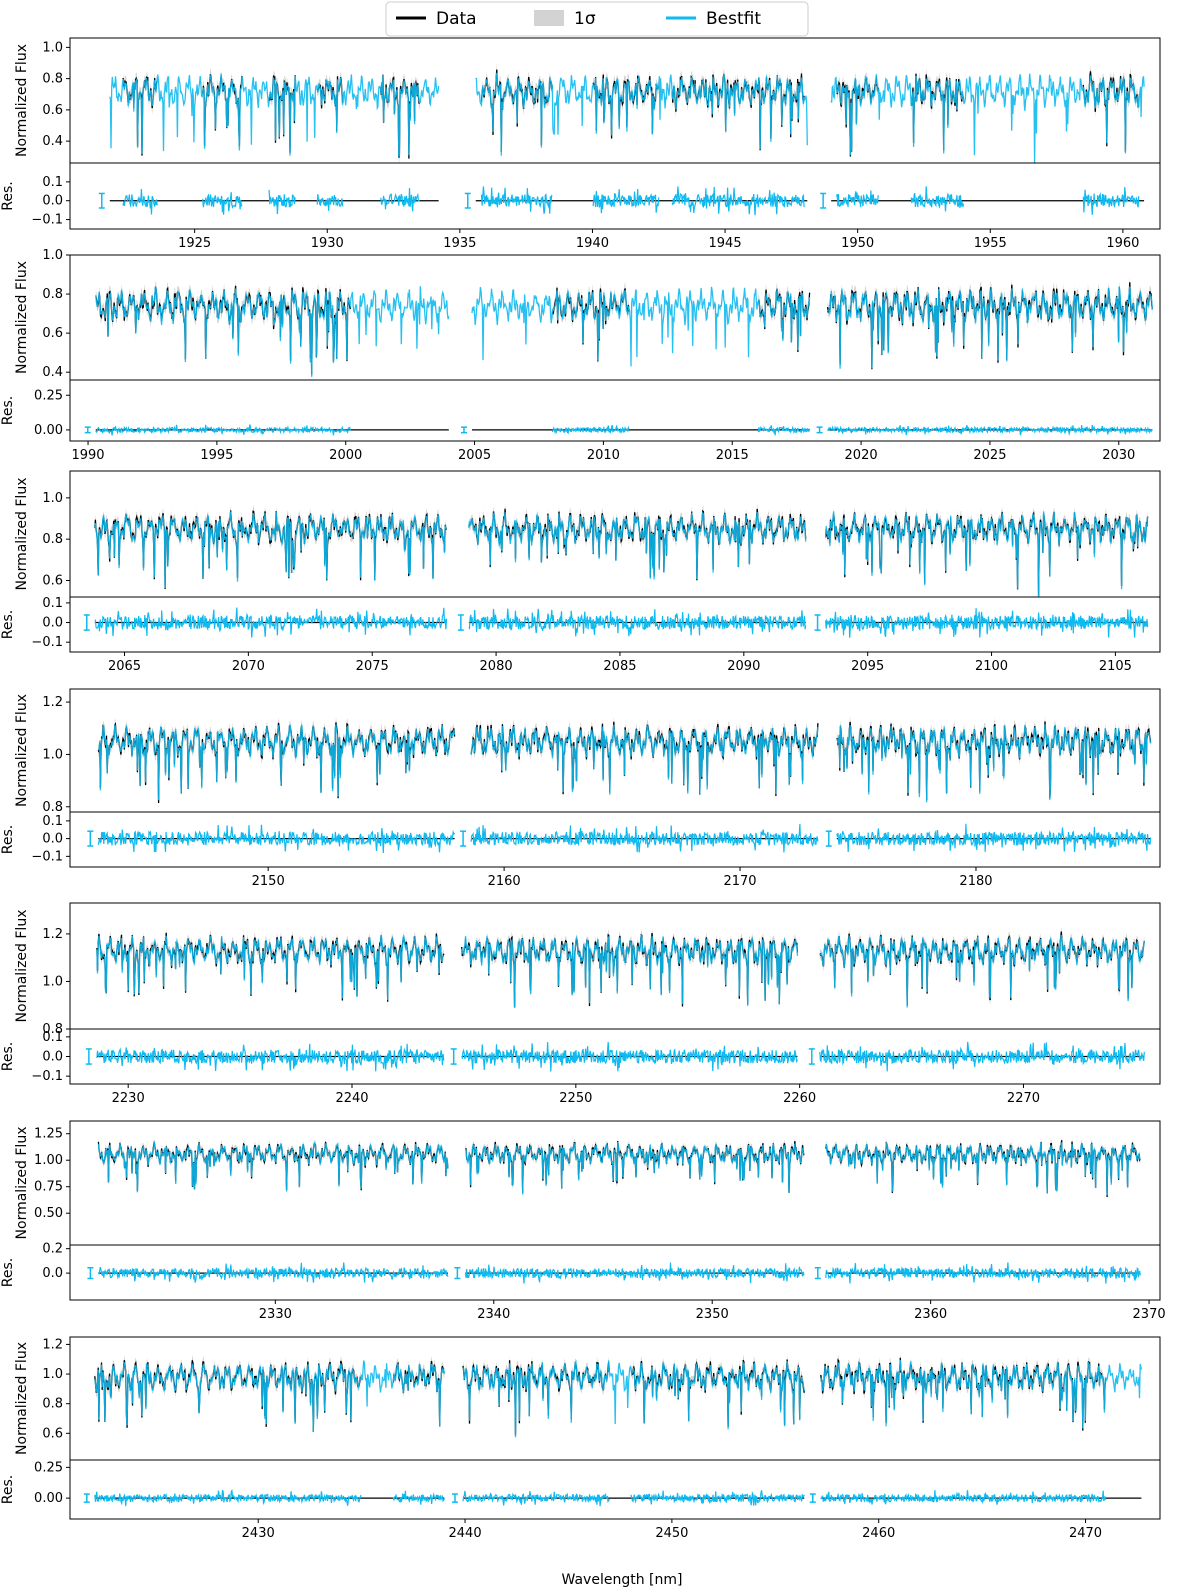  I want to click on xtick-label: 2090, so click(743, 666).